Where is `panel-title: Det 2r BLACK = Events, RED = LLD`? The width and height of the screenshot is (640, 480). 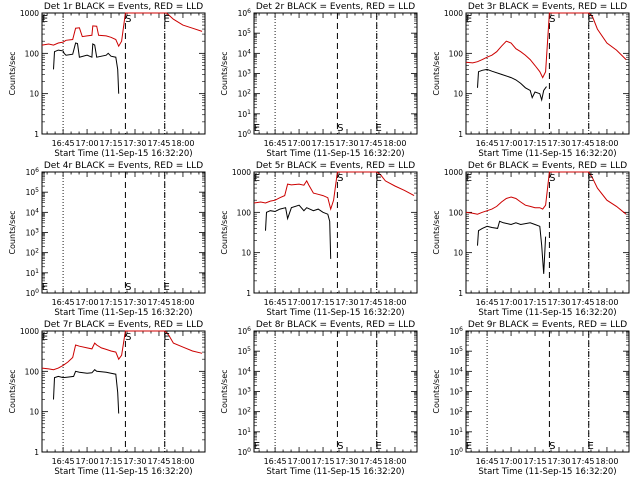
panel-title: Det 2r BLACK = Events, RED = LLD is located at coordinates (335, 7).